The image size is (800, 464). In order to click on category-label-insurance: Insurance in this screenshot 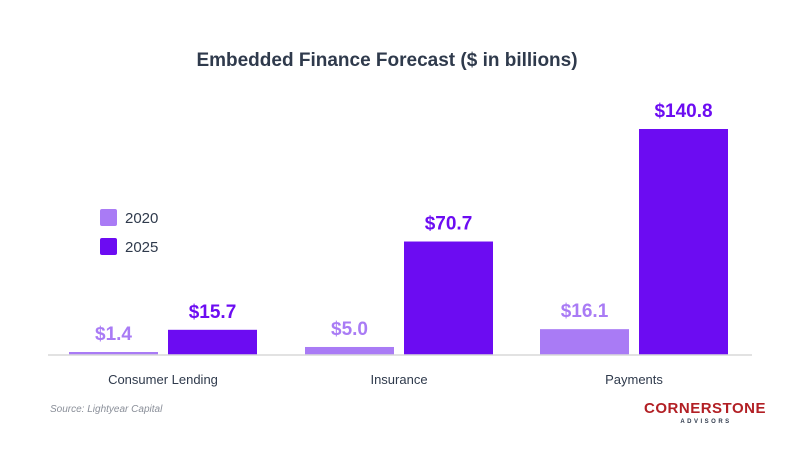, I will do `click(398, 379)`.